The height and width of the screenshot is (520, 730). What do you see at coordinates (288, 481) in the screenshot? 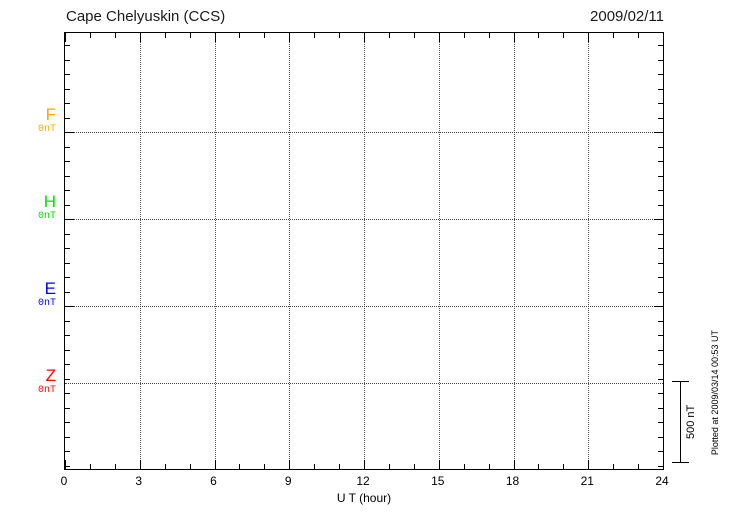
I see `x-axis-tick-label: 9` at bounding box center [288, 481].